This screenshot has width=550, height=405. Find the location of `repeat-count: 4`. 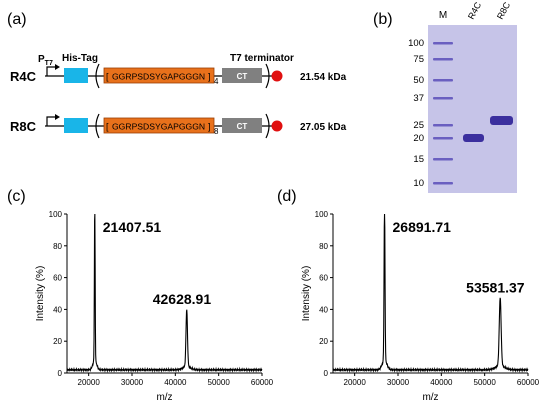

repeat-count: 4 is located at coordinates (216, 81).